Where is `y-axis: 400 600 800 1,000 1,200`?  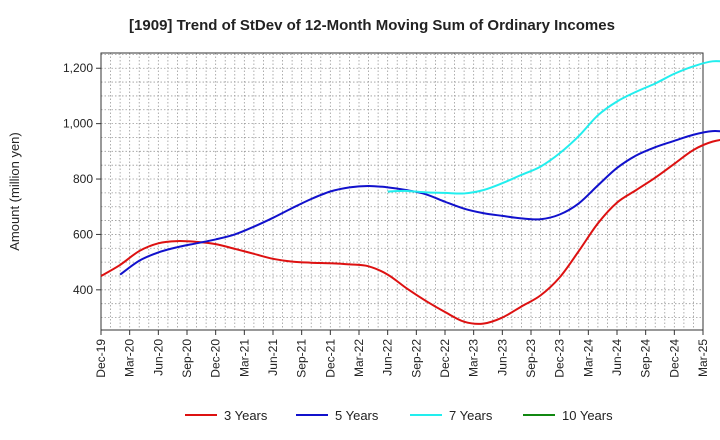 y-axis: 400 600 800 1,000 1,200 is located at coordinates (82, 179).